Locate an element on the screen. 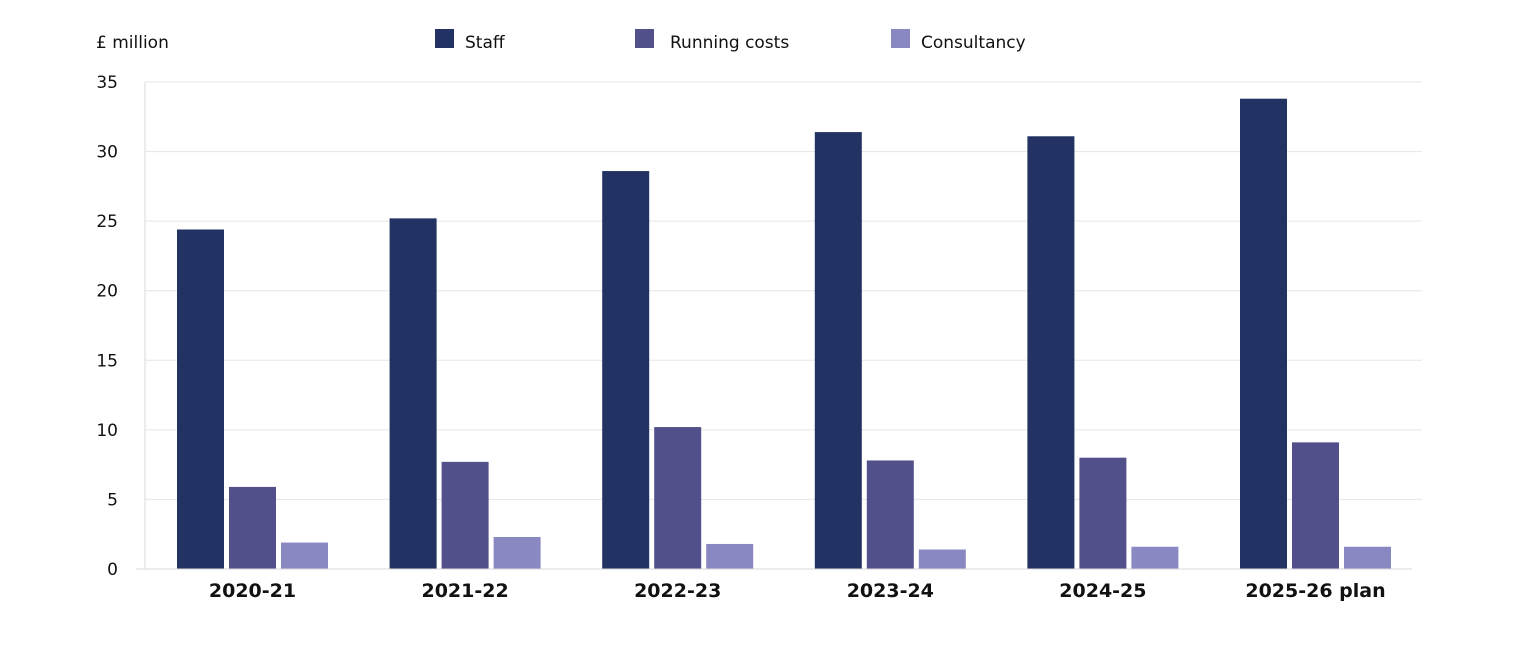 The image size is (1514, 650). legend-label-running-costs: Running costs is located at coordinates (729, 43).